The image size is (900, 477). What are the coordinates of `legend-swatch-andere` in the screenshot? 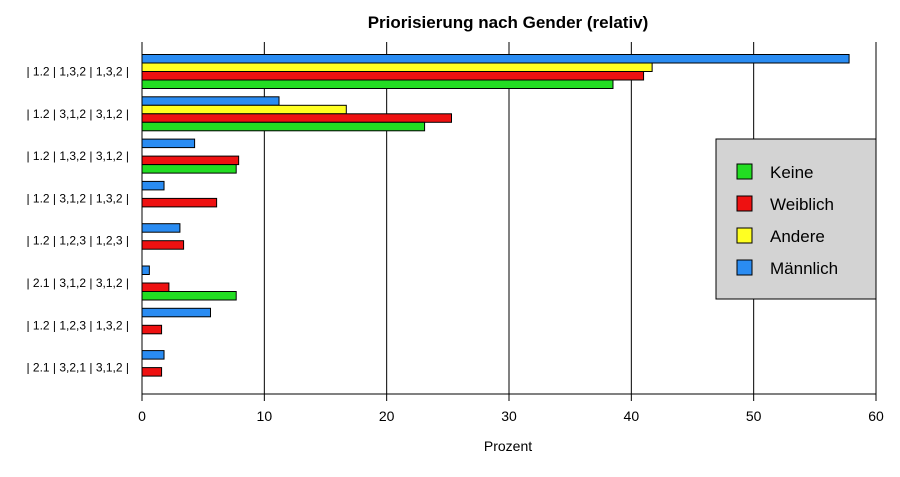 It's located at (744, 235).